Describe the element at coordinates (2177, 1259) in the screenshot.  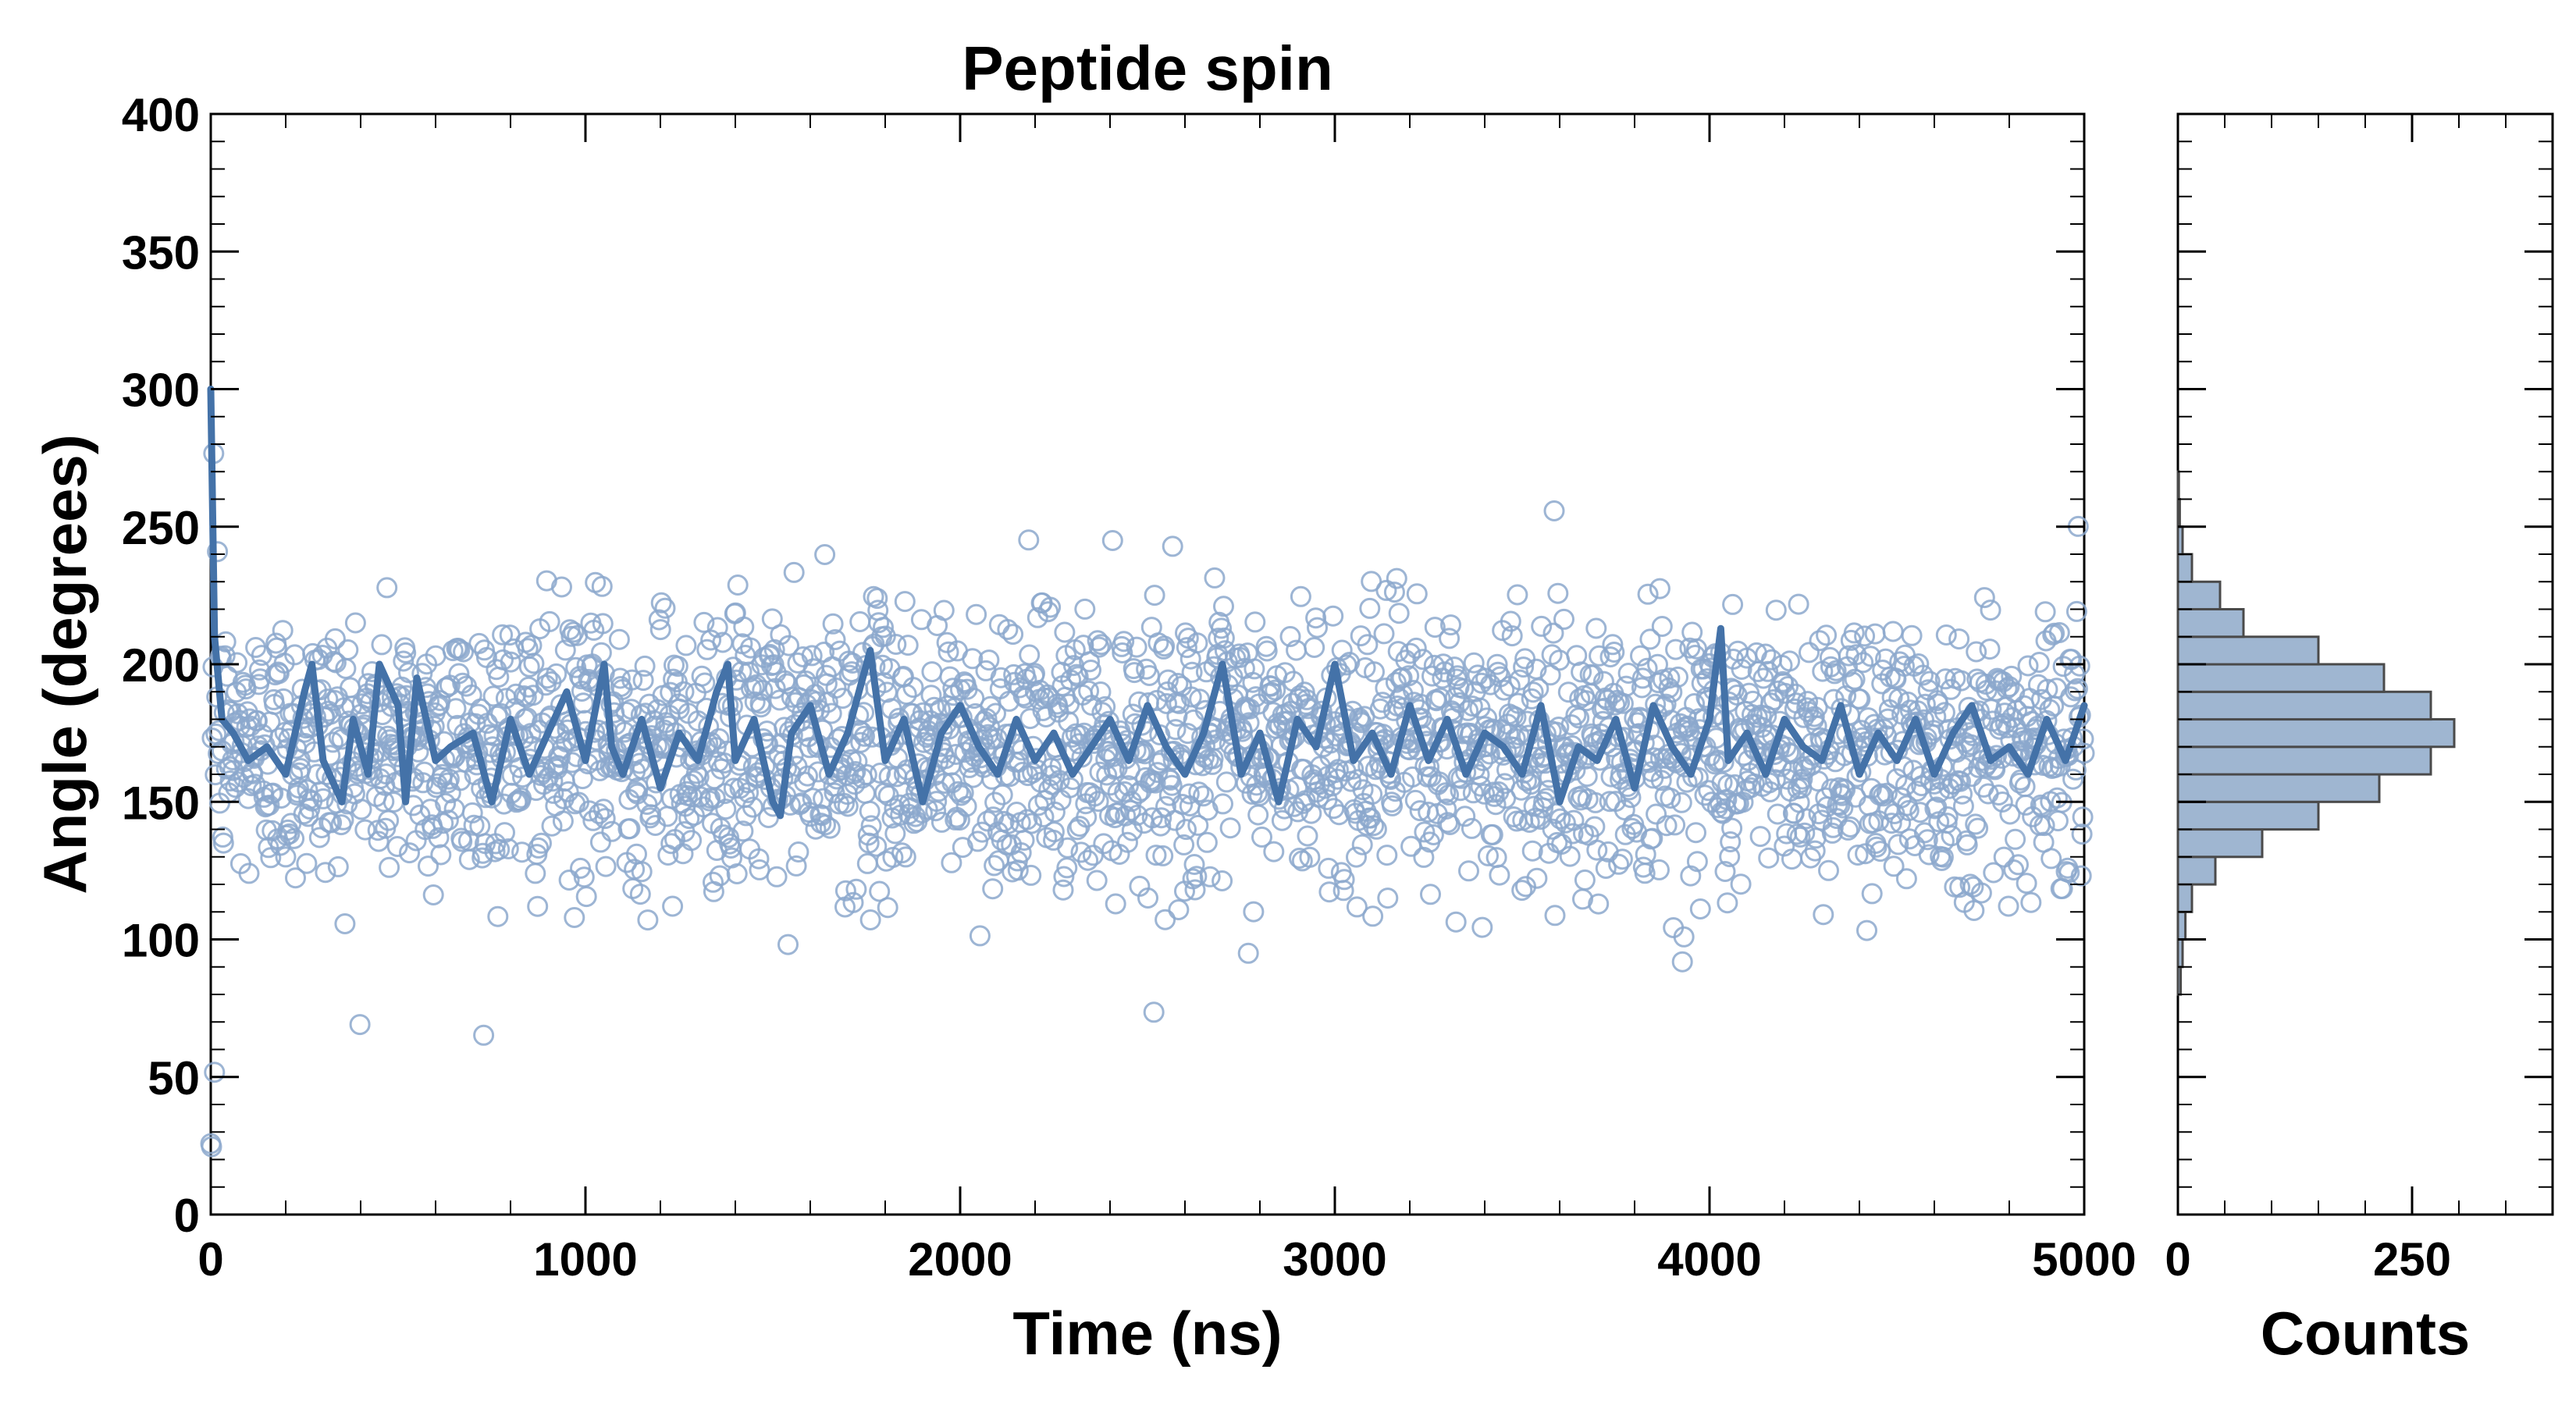
I see `histogram-x-tick-label: 0` at that location.